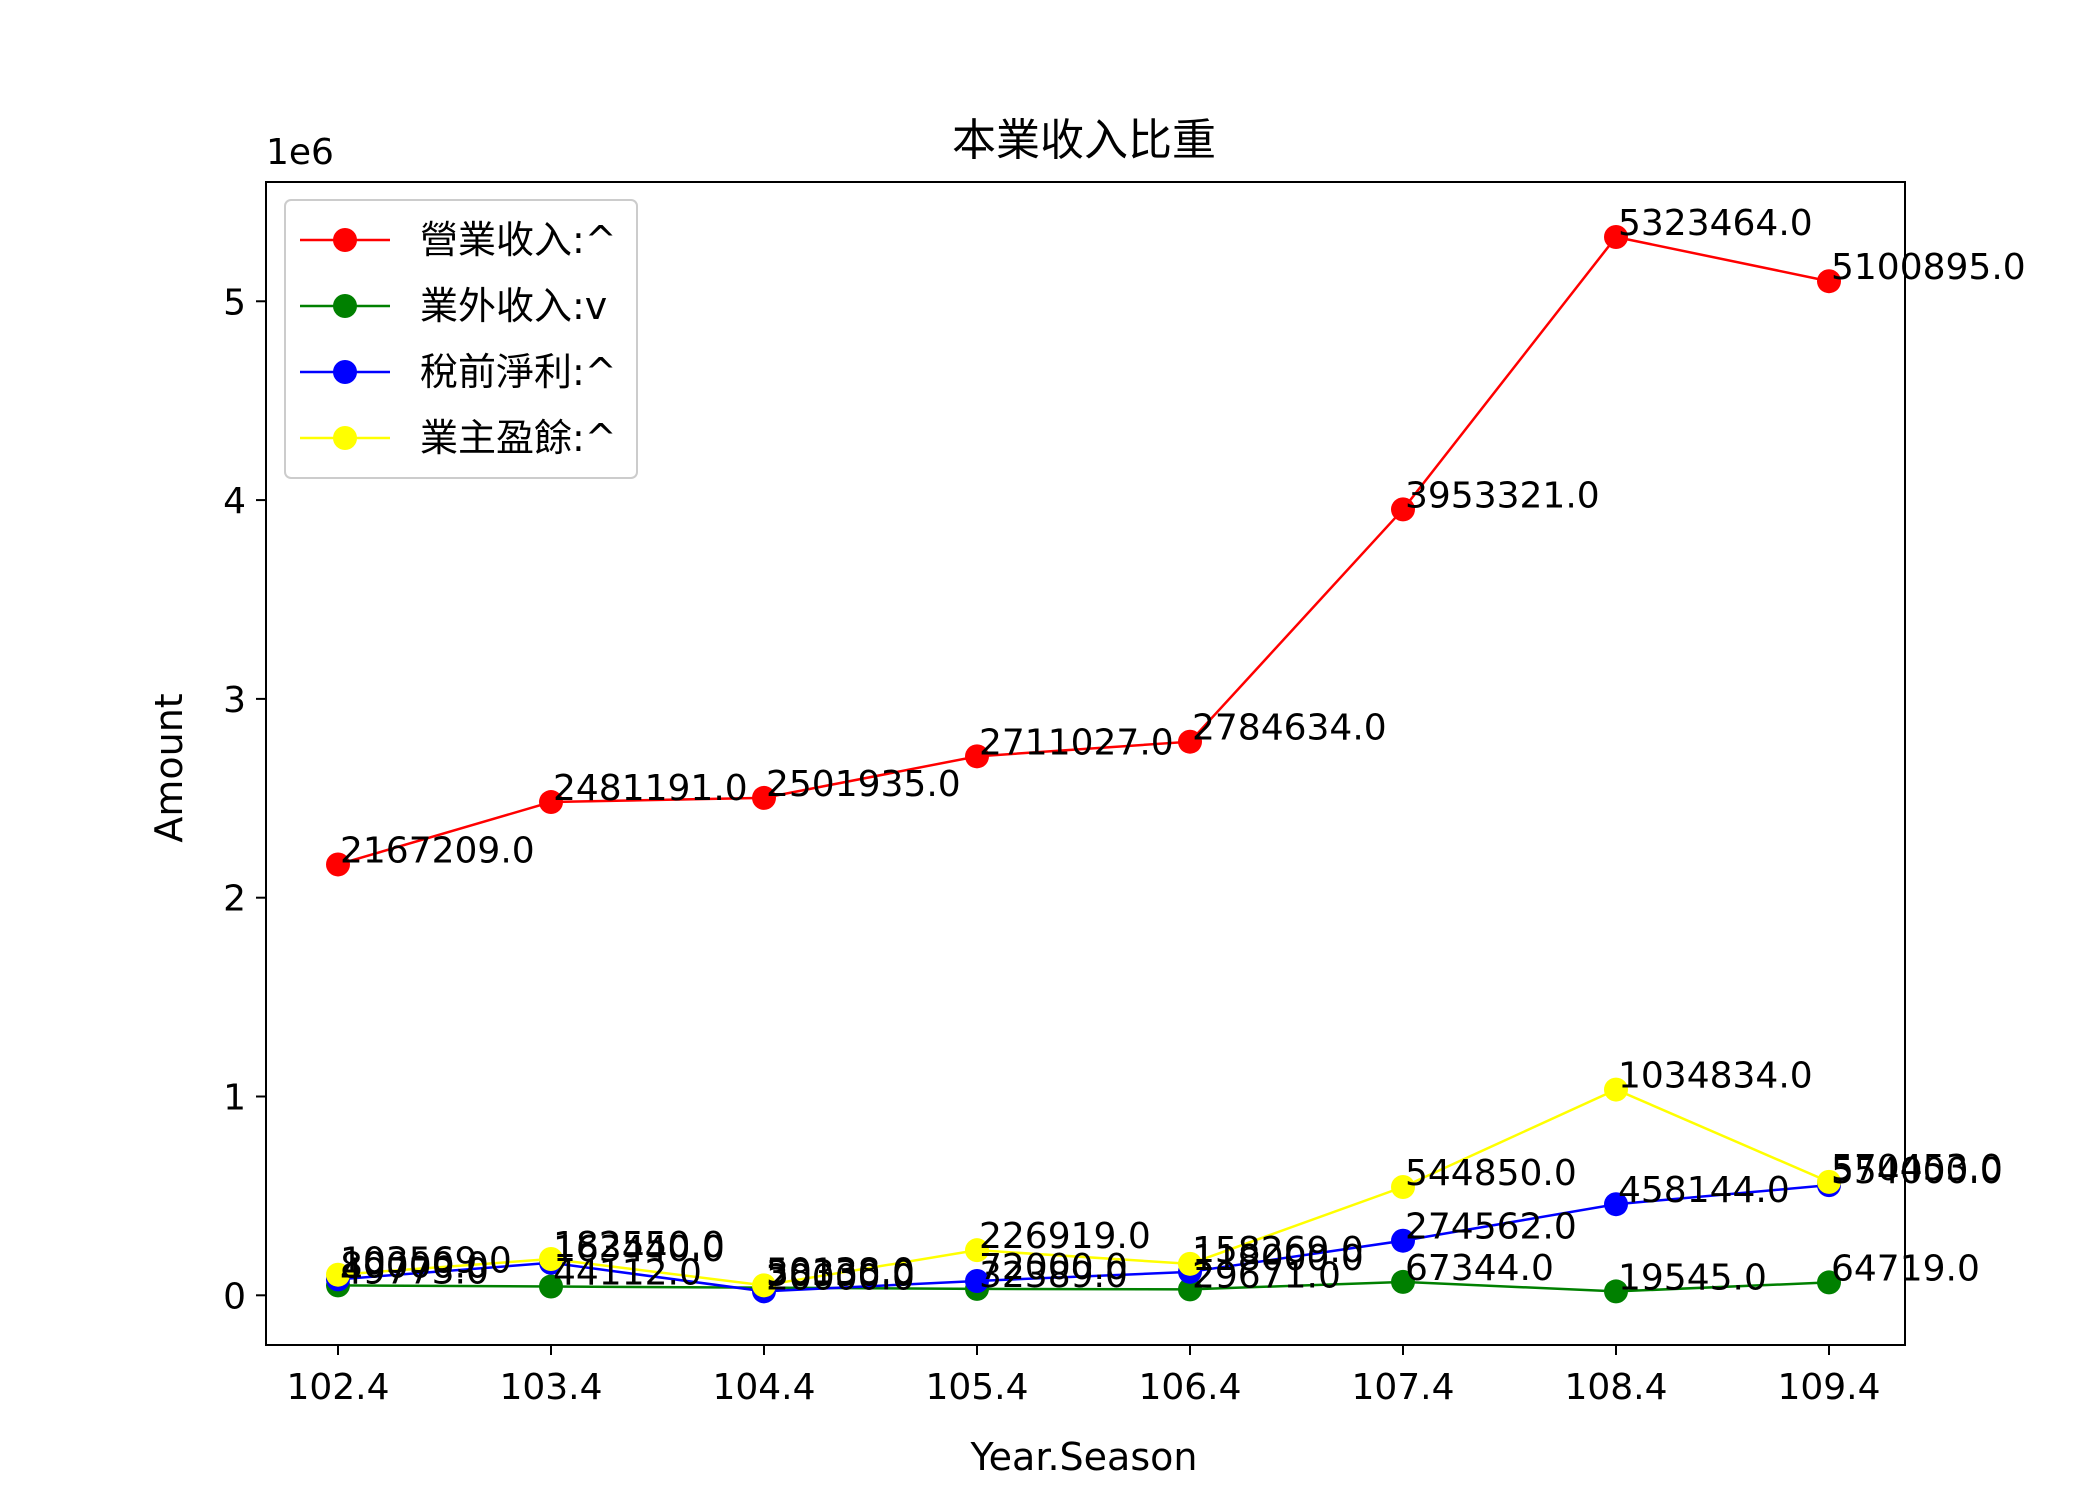 The image size is (2100, 1500). Describe the element at coordinates (234, 1097) in the screenshot. I see `y-tick-label: 1` at that location.